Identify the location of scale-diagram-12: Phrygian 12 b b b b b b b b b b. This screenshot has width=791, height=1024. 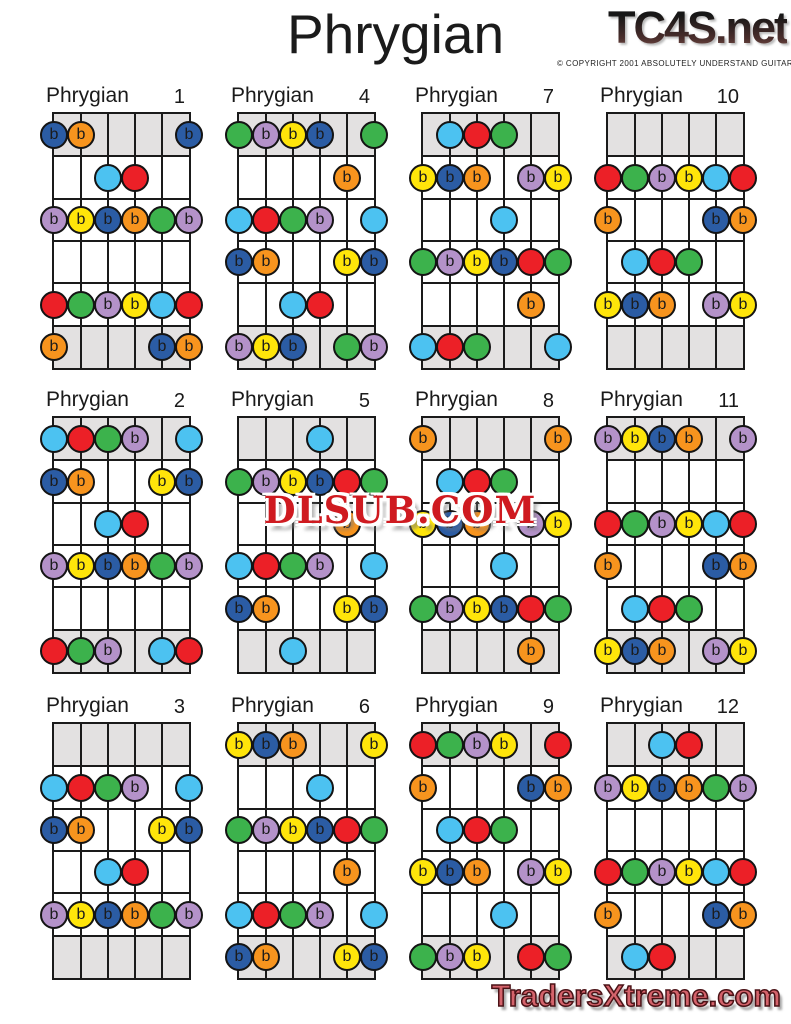
(675, 837).